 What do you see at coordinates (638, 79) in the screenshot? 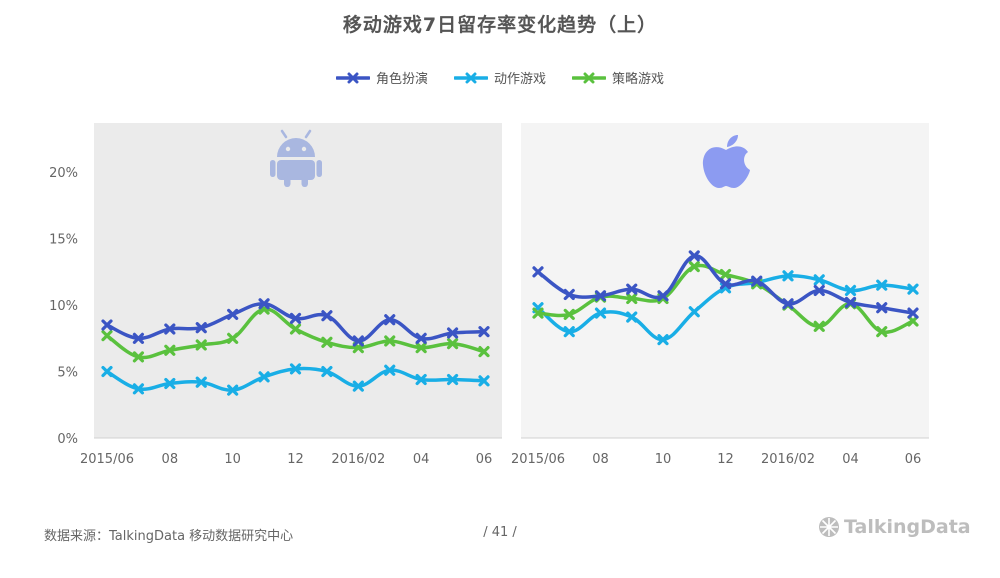
I see `legend-label-strategy: 策略游戏` at bounding box center [638, 79].